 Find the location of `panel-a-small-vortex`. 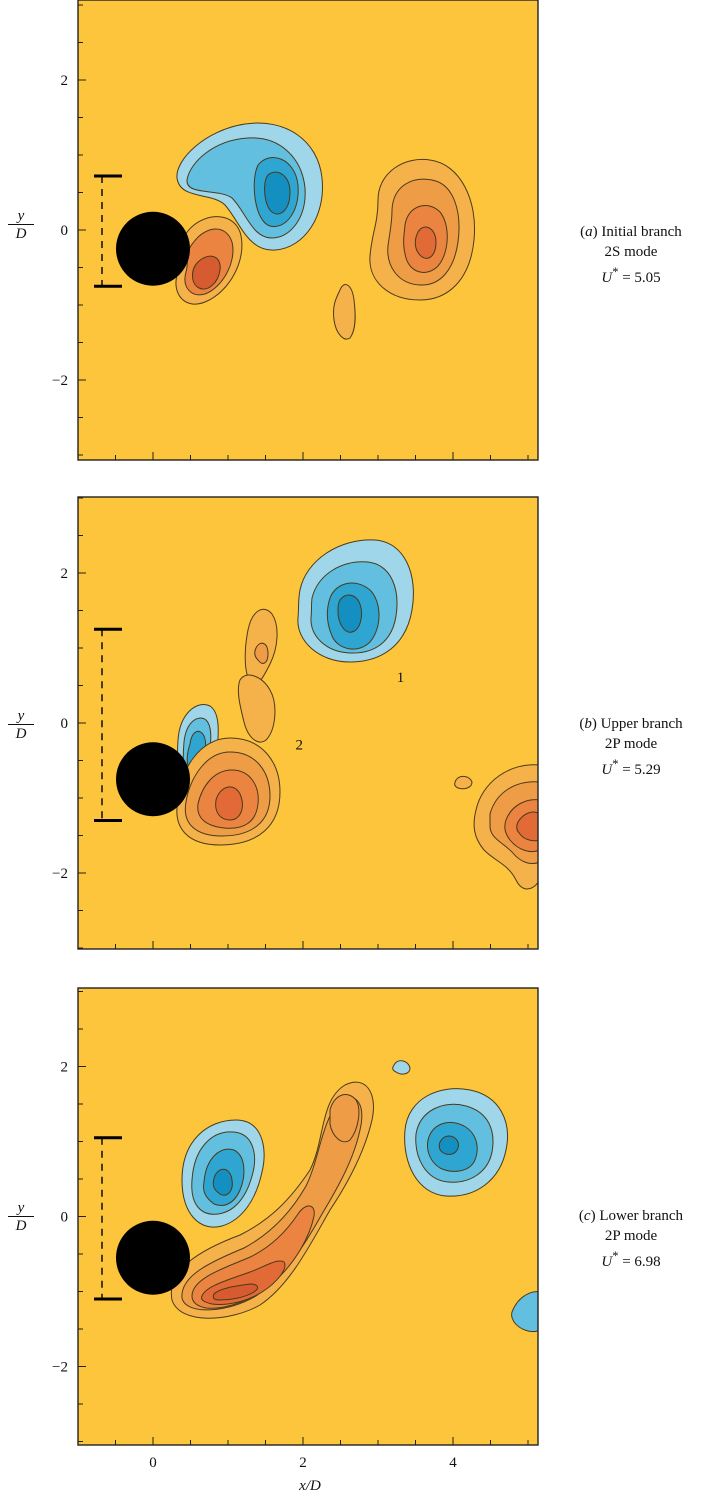

panel-a-small-vortex is located at coordinates (344, 312).